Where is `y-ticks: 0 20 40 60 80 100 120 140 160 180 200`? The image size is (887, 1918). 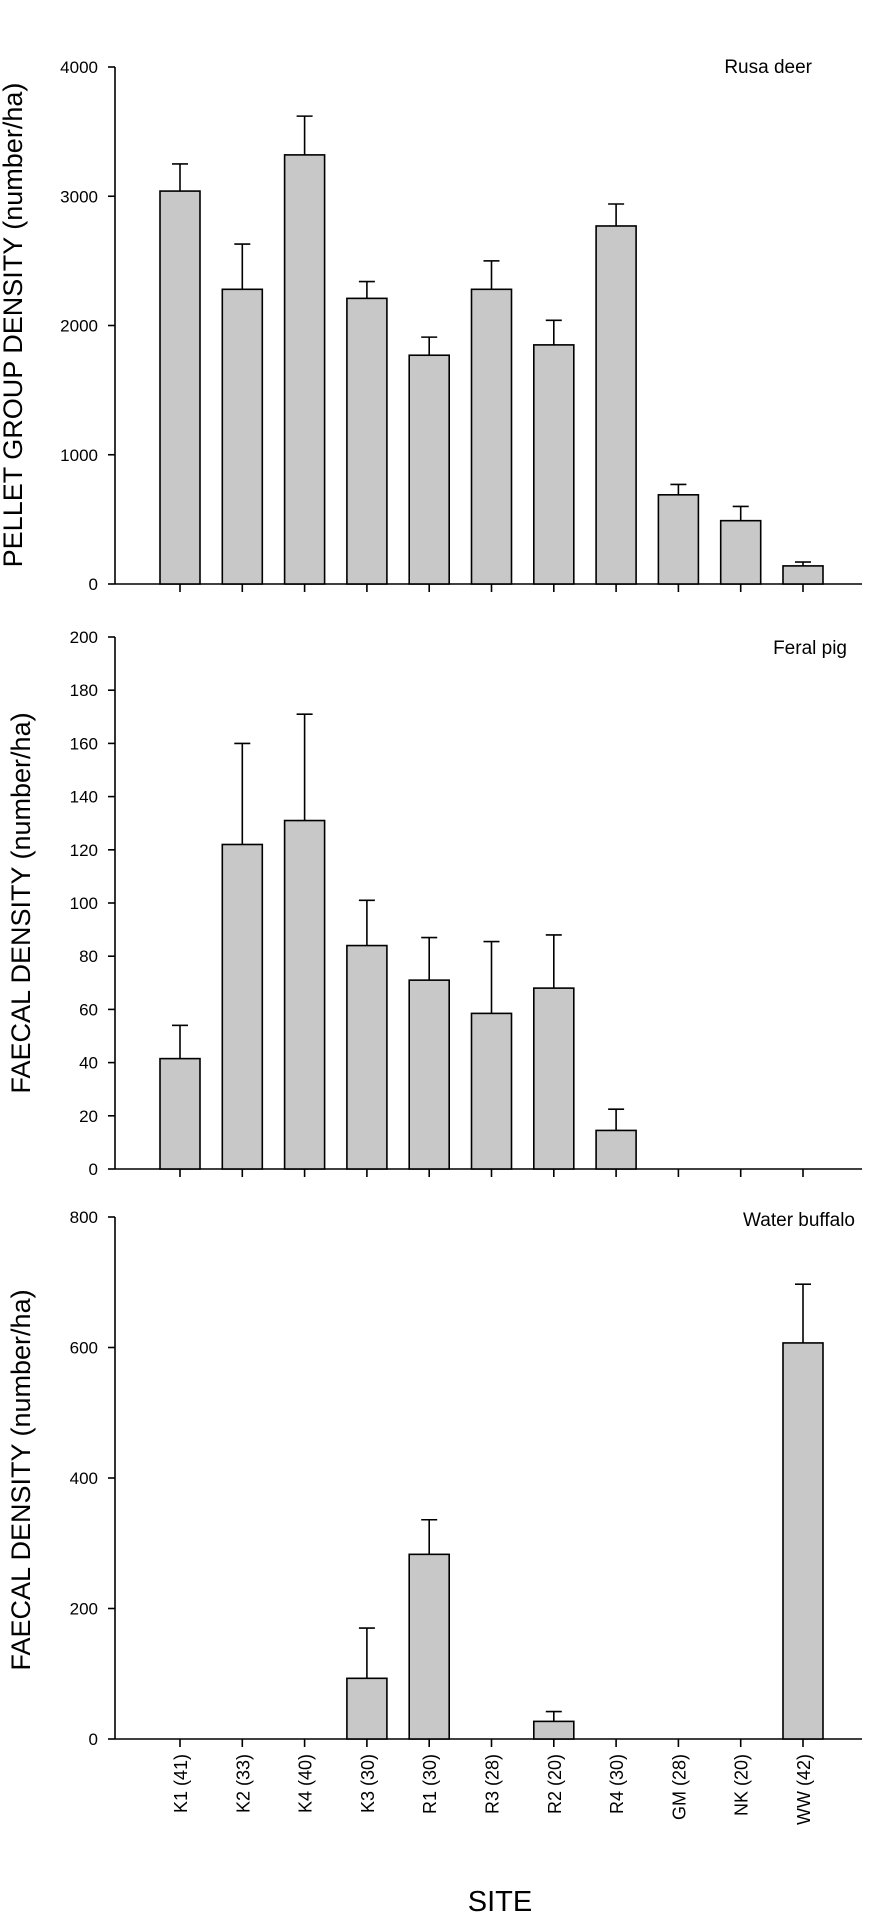
y-ticks: 0 20 40 60 80 100 120 140 160 180 200 is located at coordinates (92, 903).